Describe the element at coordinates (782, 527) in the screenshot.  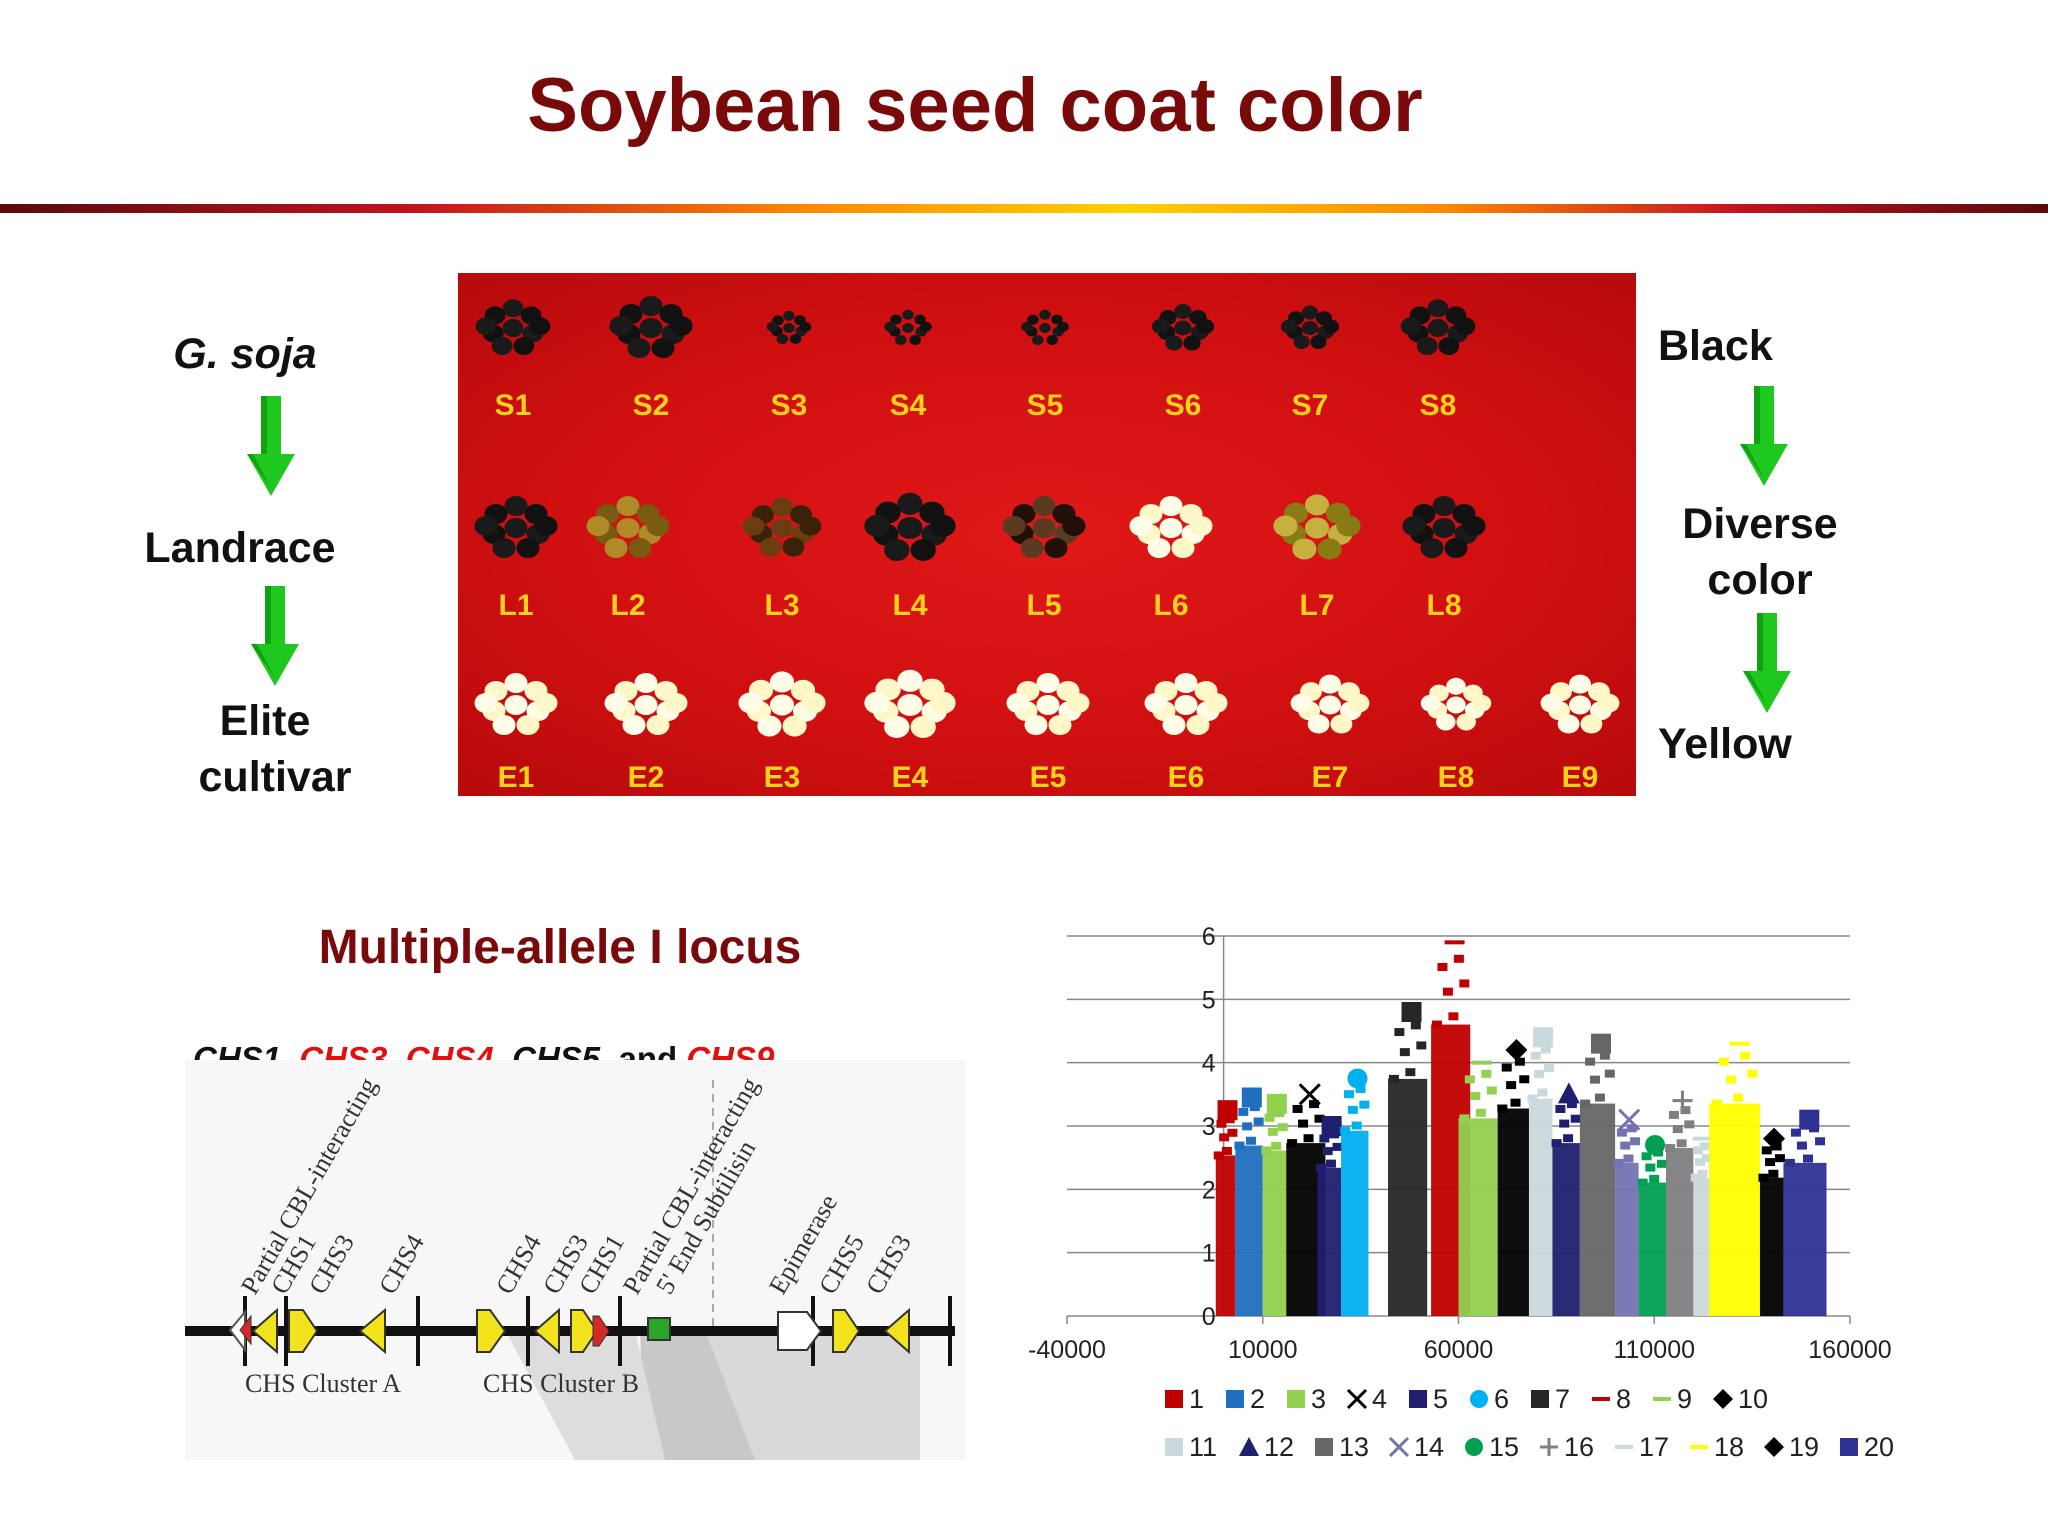
I see `seed-cluster-l3` at that location.